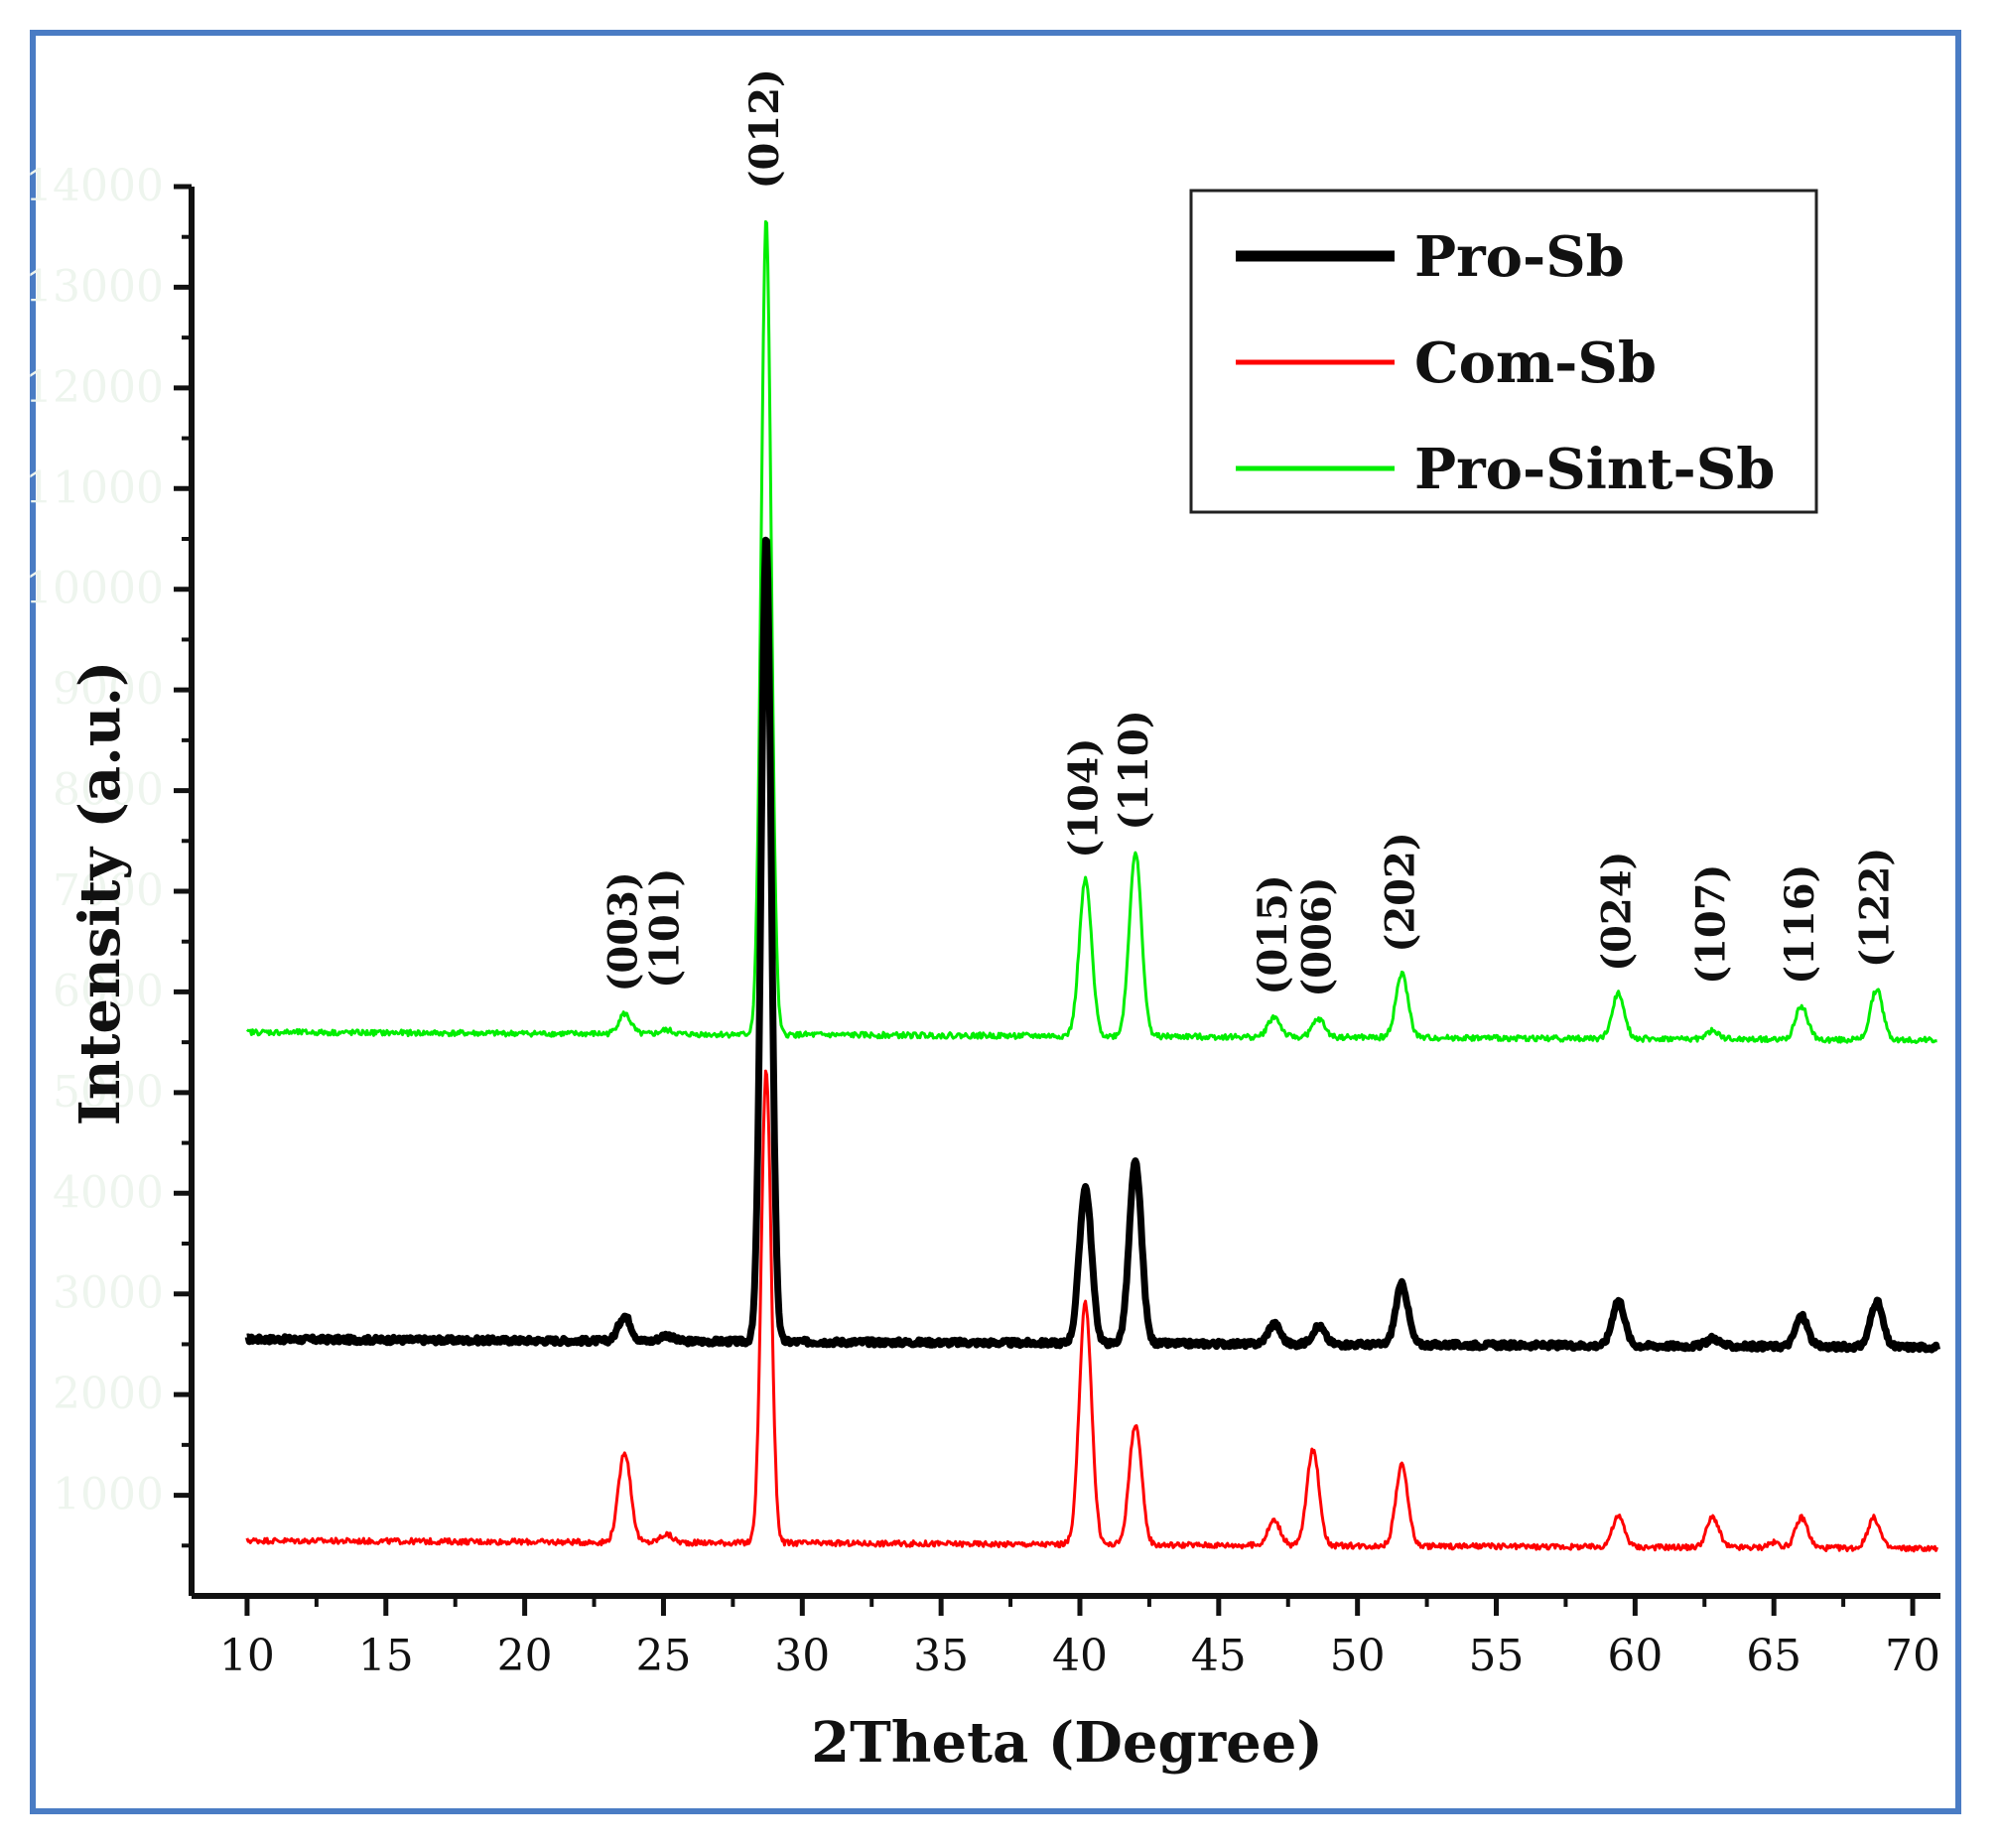 The height and width of the screenshot is (1848, 2001). What do you see at coordinates (1594, 469) in the screenshot?
I see `legend-label: Pro-Sint-Sb` at bounding box center [1594, 469].